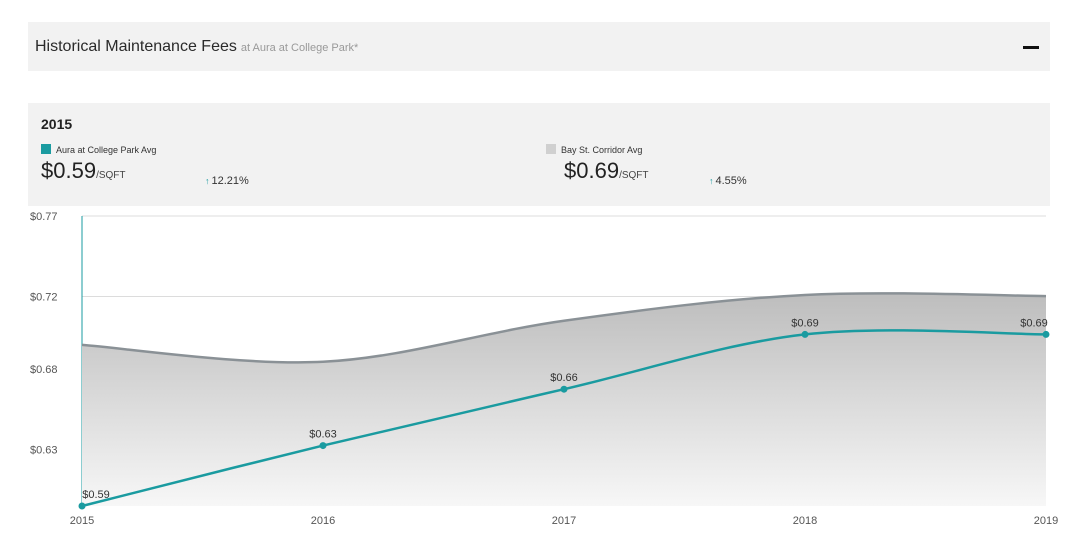 The image size is (1080, 539). I want to click on legend-label-primary: Aura at College Park Avg, so click(106, 150).